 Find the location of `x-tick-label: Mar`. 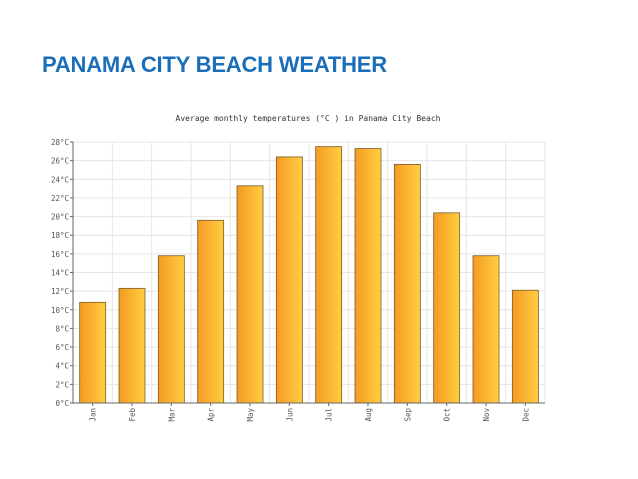

x-tick-label: Mar is located at coordinates (171, 415).